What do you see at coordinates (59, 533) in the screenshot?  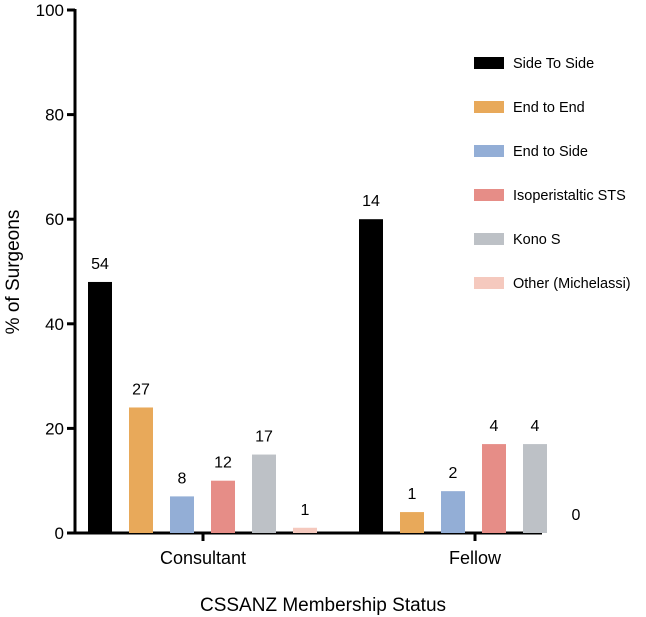 I see `y-tick-label: 0` at bounding box center [59, 533].